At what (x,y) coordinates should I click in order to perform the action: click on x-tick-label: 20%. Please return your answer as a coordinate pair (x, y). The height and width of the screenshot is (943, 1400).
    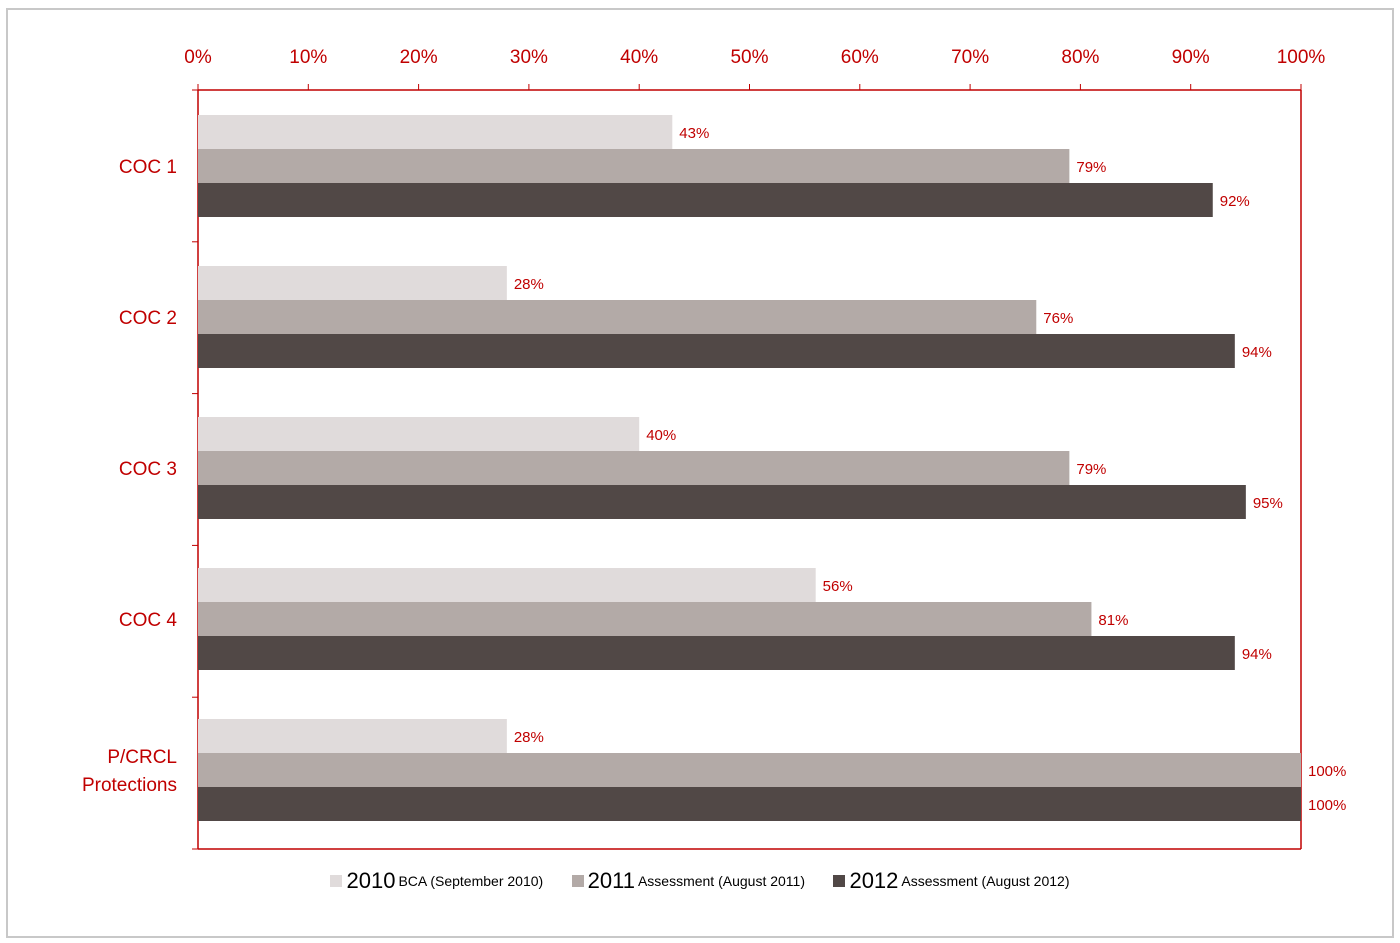
    Looking at the image, I should click on (419, 57).